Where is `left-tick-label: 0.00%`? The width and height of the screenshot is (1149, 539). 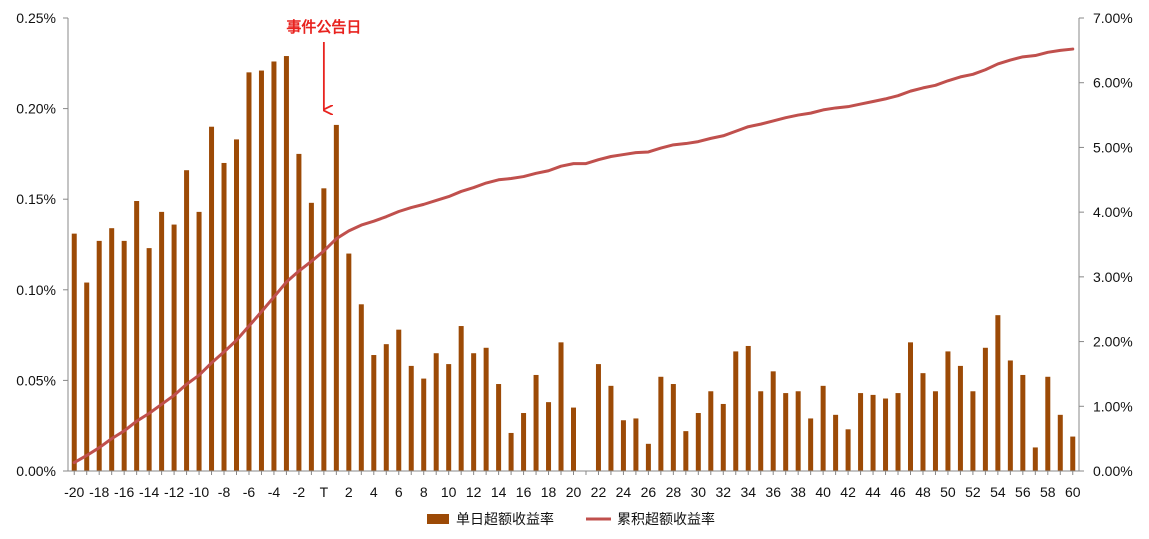
left-tick-label: 0.00% is located at coordinates (36, 471).